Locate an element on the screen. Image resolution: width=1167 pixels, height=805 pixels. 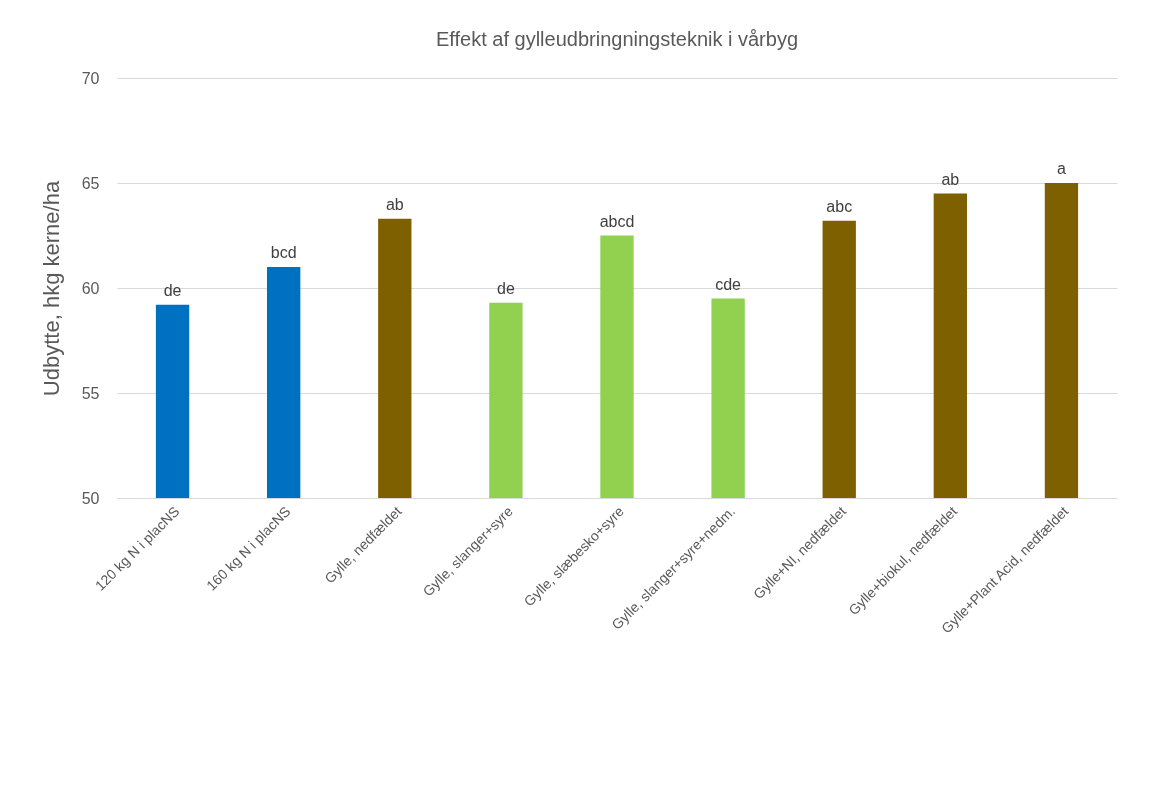
y-tick-label: 70 is located at coordinates (90, 78).